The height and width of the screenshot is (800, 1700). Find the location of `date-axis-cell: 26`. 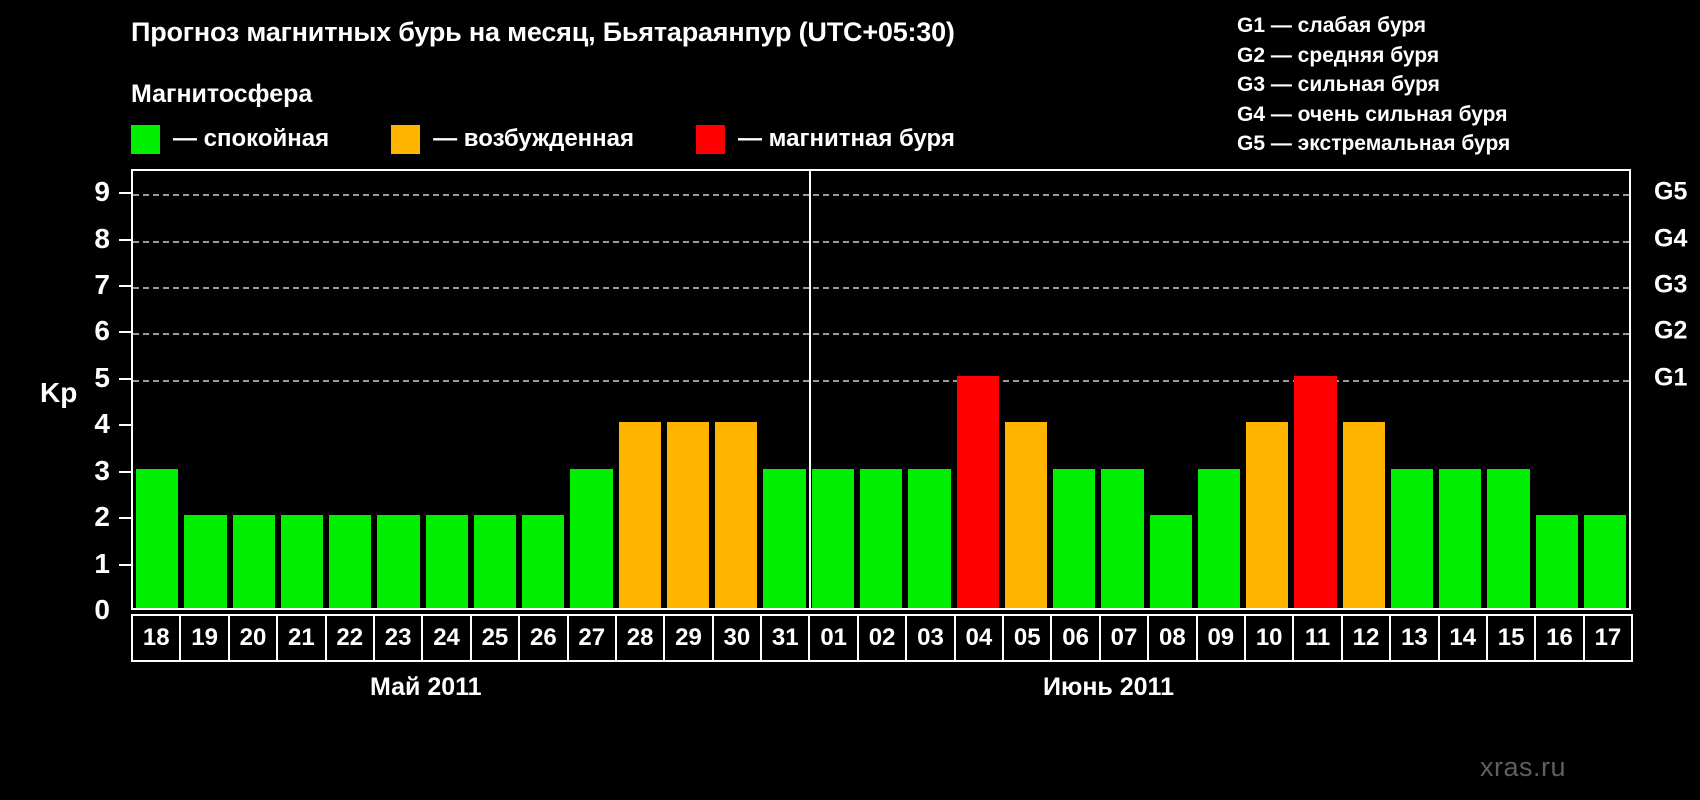

date-axis-cell: 26 is located at coordinates (543, 638).